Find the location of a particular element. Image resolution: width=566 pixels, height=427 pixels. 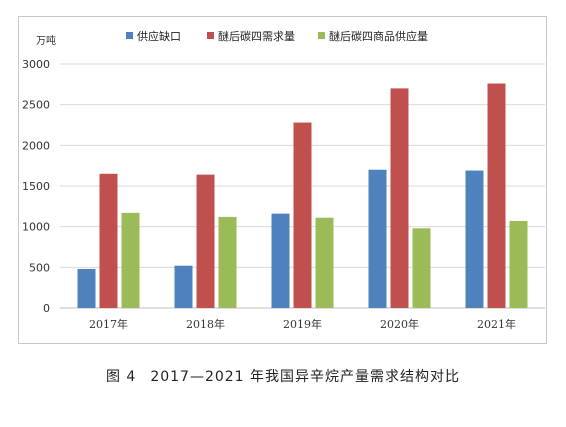

y-tick-labels: 0 500 1000 1500 2000 2500 3000 is located at coordinates (36, 186).